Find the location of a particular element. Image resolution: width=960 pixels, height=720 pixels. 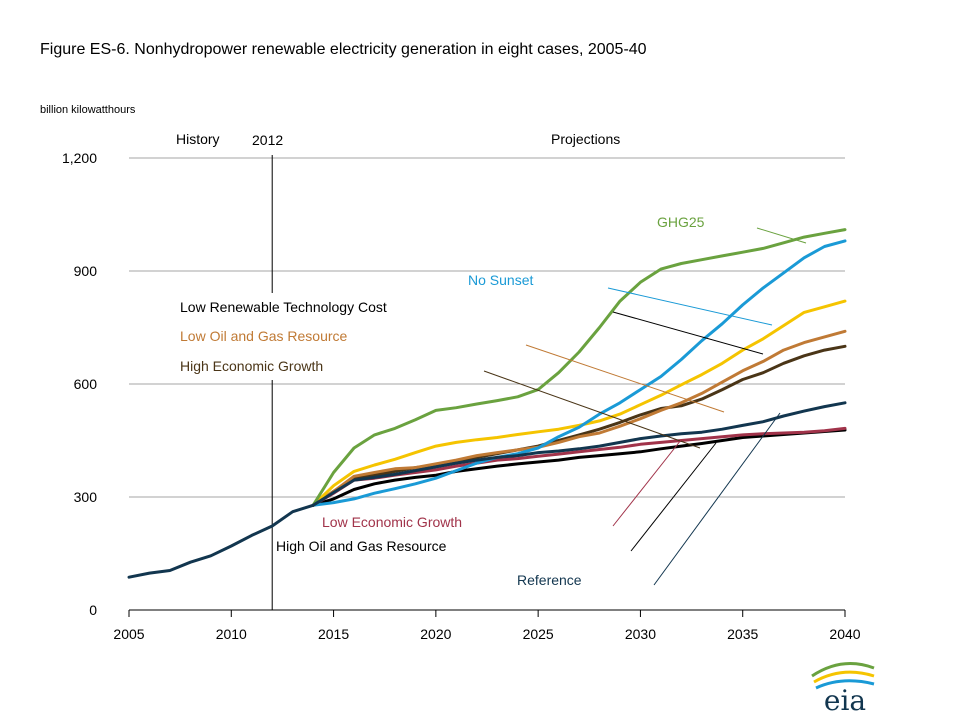

series-label-low-economic-growth: Low Economic Growth is located at coordinates (392, 522).